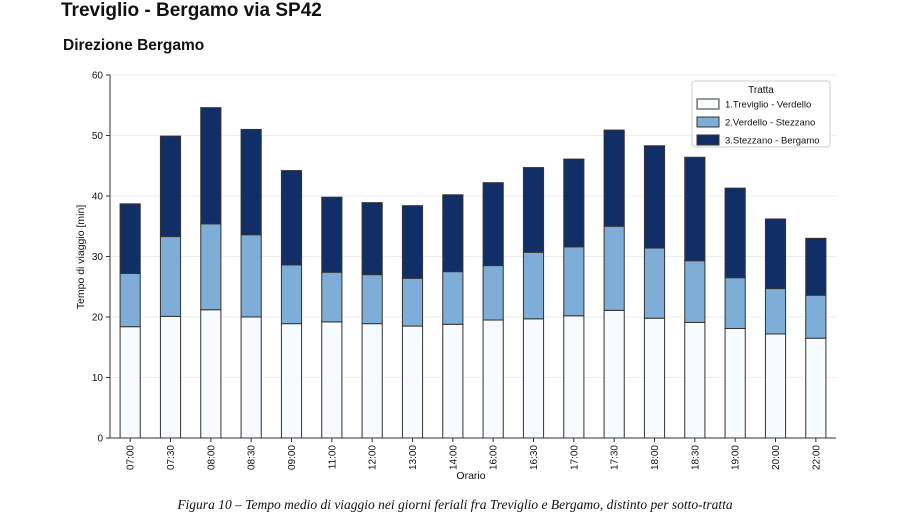 This screenshot has height=528, width=910. What do you see at coordinates (655, 457) in the screenshot?
I see `x-tick-label: 18:00` at bounding box center [655, 457].